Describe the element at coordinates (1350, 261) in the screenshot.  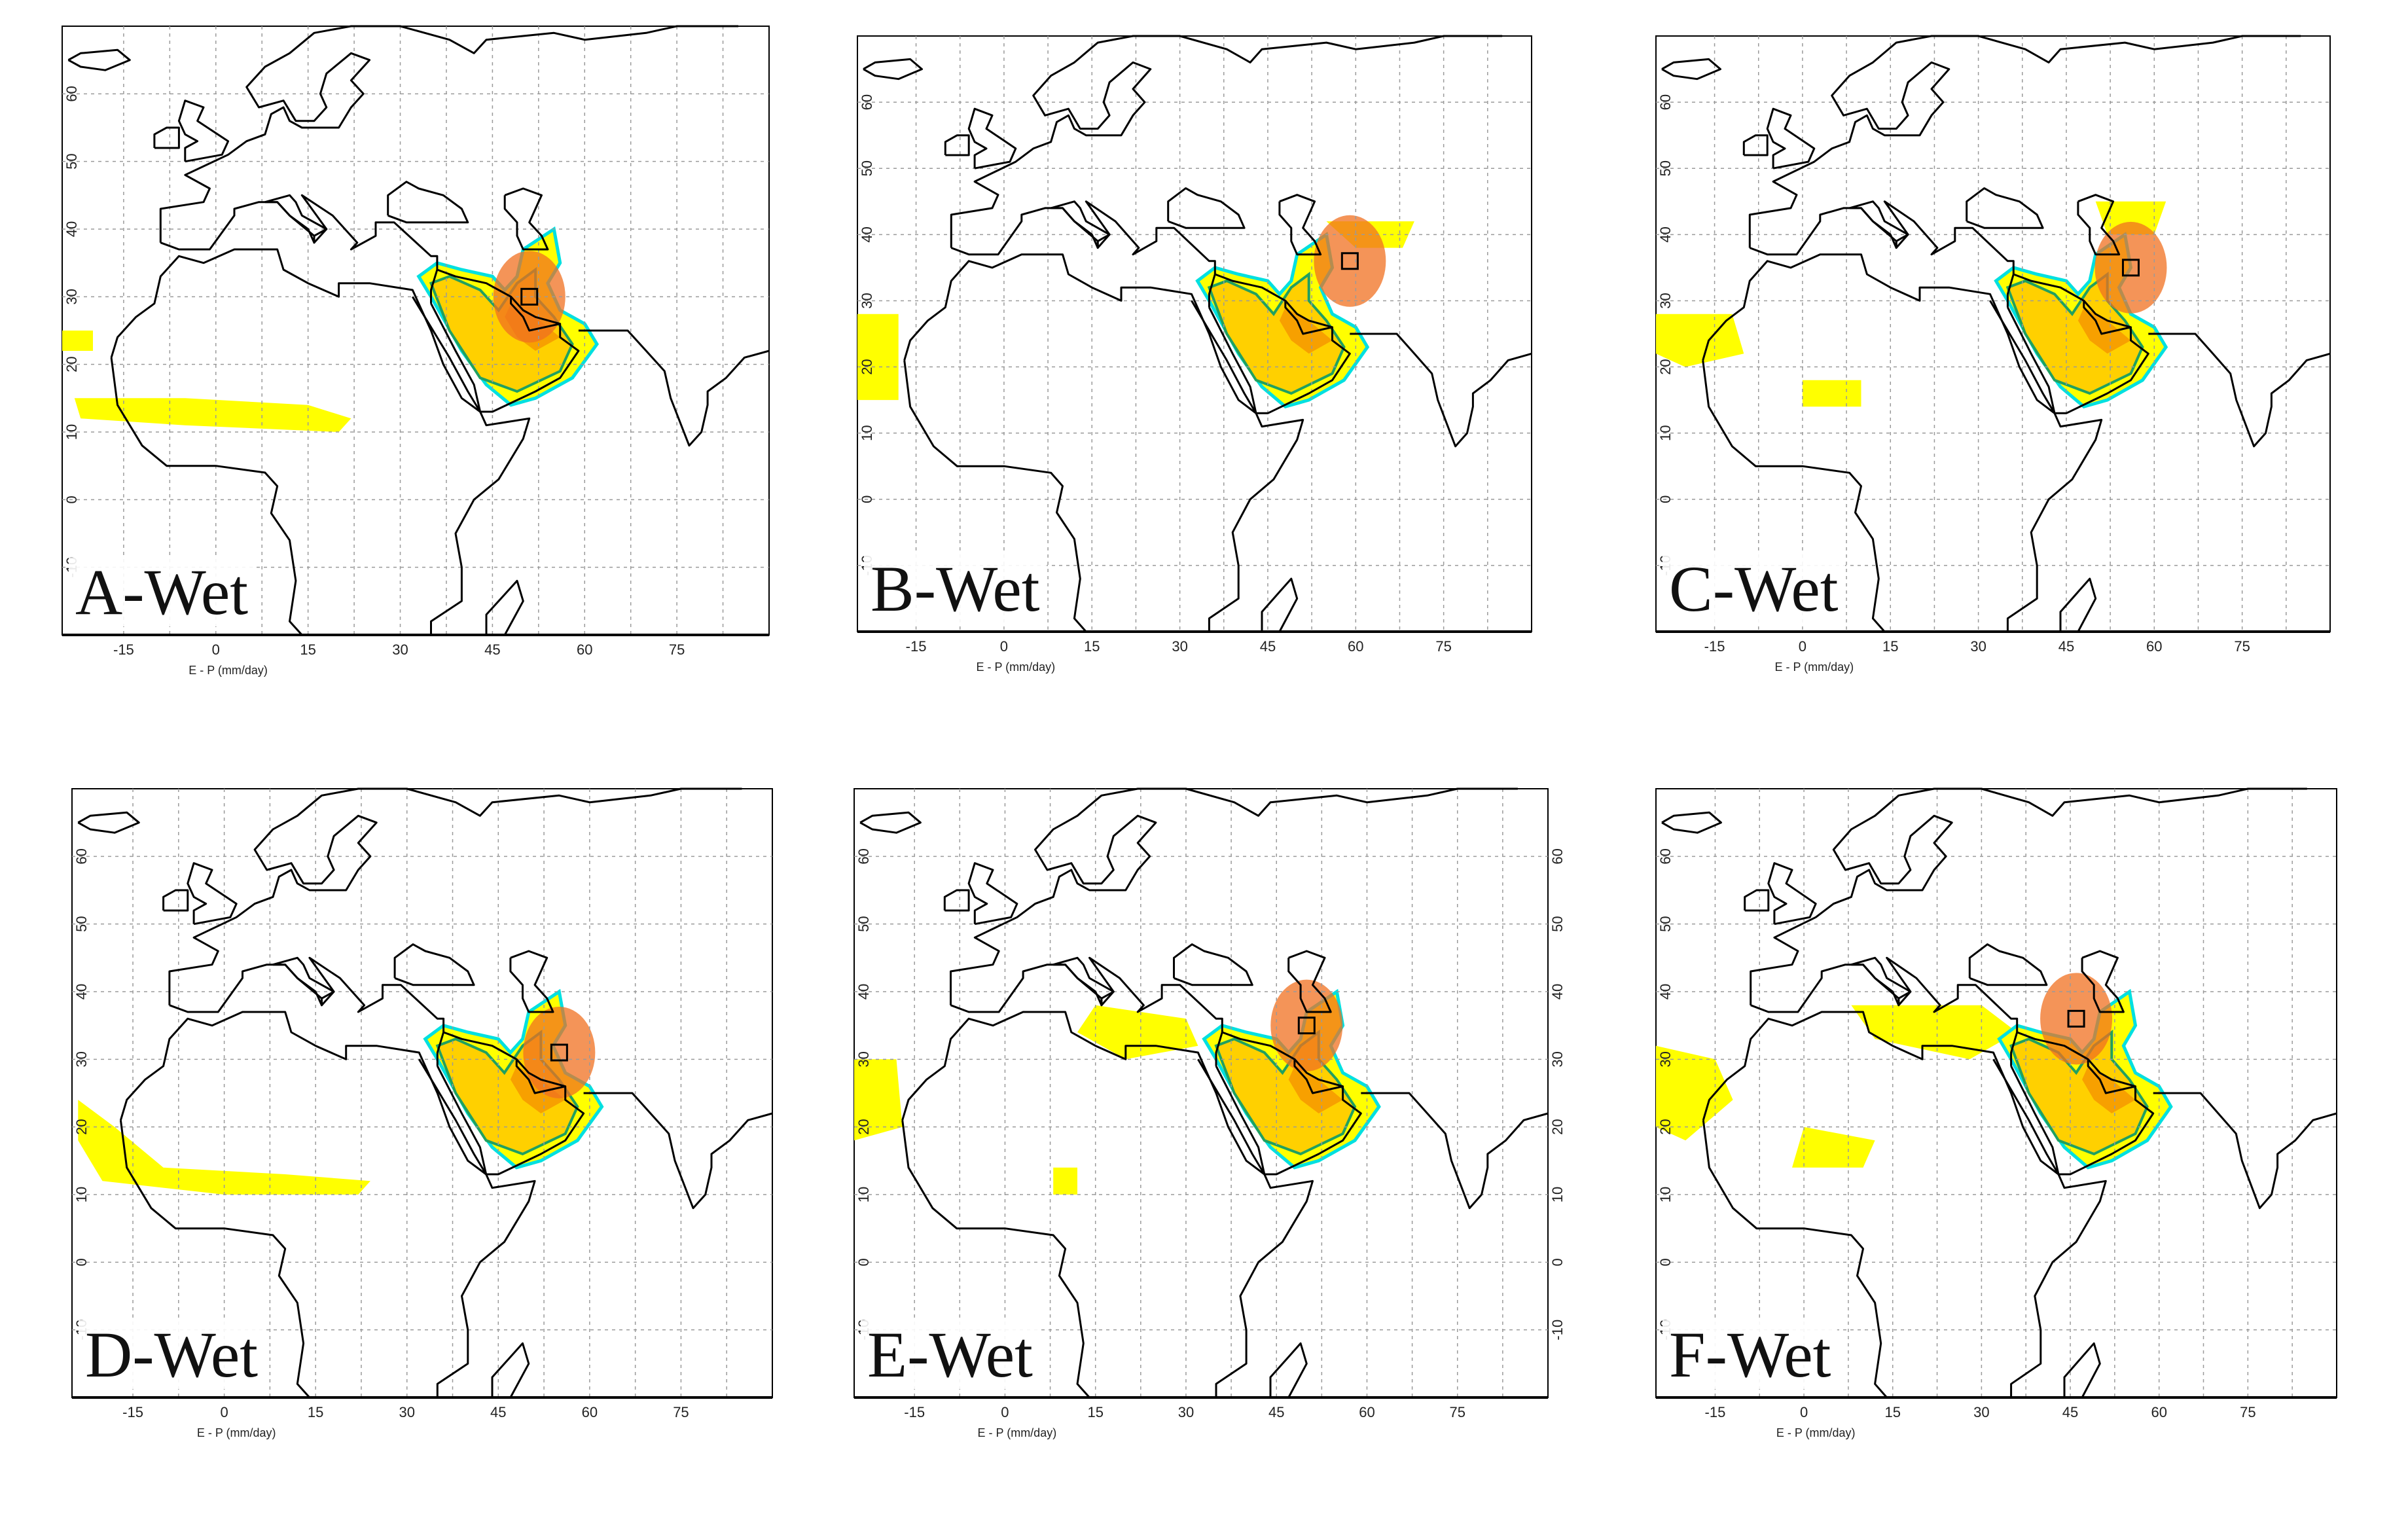
I see `wet-region-max` at that location.